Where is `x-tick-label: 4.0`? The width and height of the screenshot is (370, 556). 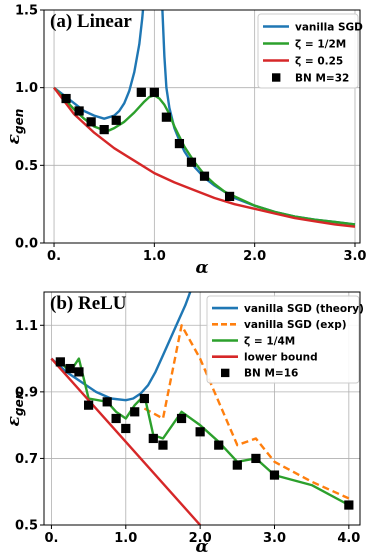 x-tick-label: 4.0 is located at coordinates (348, 538).